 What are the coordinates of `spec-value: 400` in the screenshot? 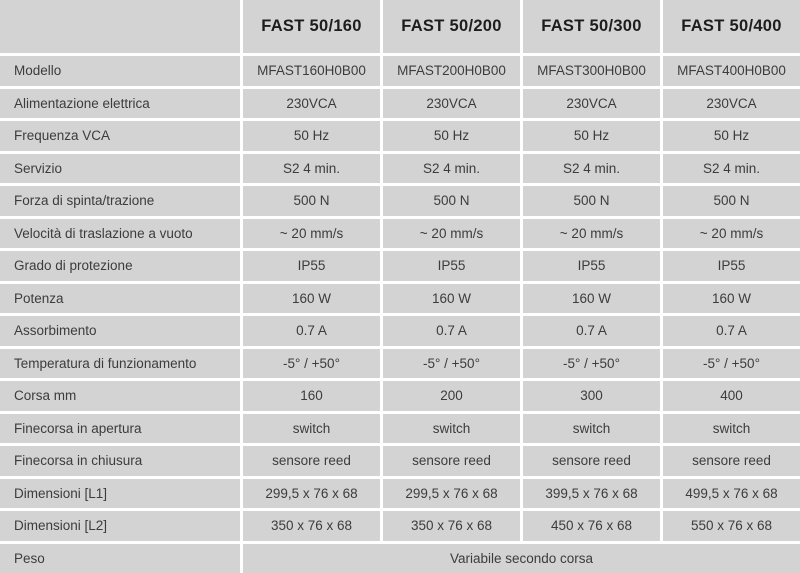 It's located at (731, 396).